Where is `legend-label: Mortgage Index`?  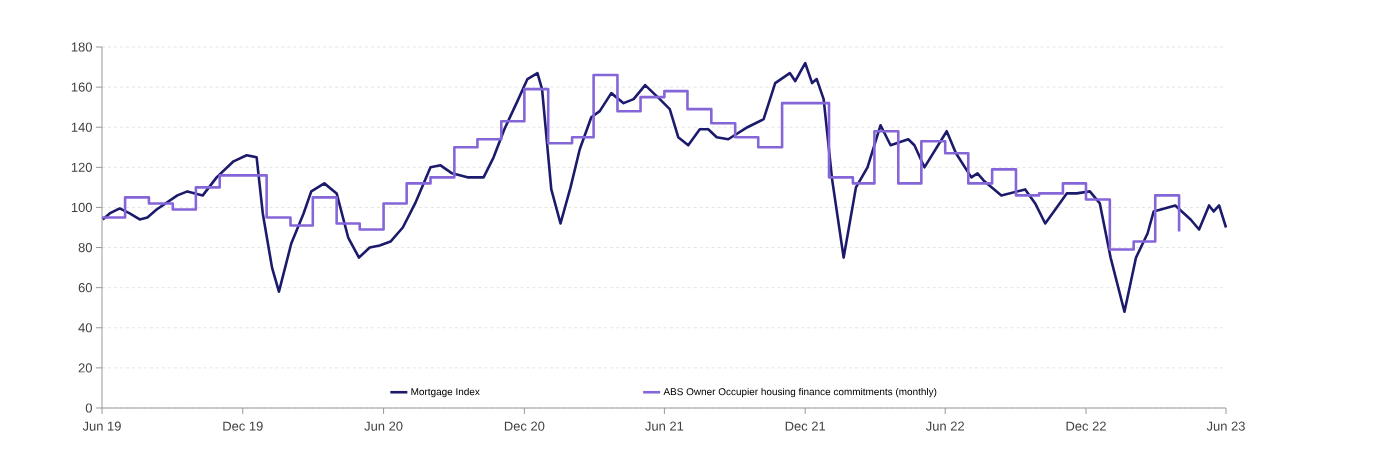
legend-label: Mortgage Index is located at coordinates (445, 392).